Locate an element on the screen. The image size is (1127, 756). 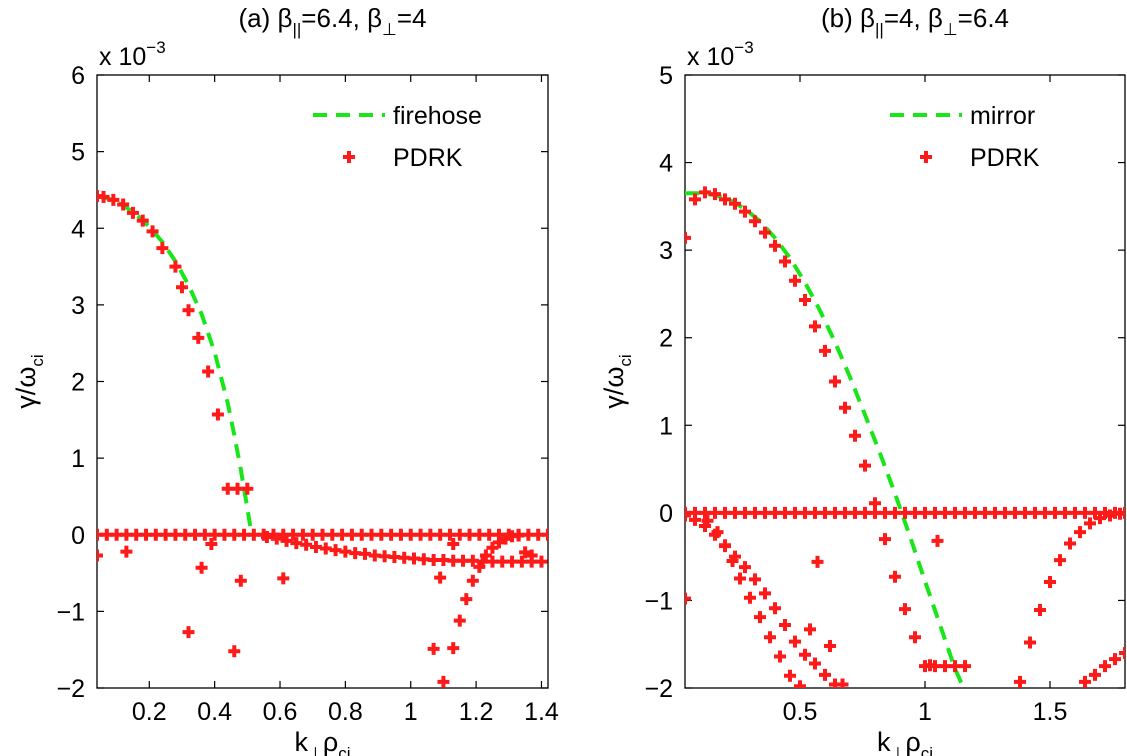
legend-swatch-marker is located at coordinates (926, 157).